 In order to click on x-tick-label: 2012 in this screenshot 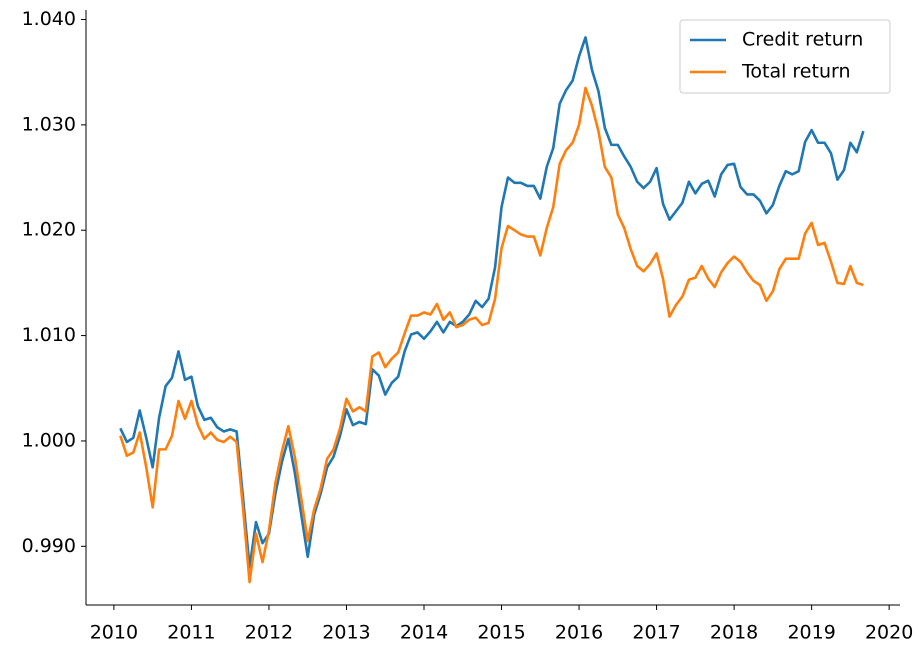, I will do `click(269, 633)`.